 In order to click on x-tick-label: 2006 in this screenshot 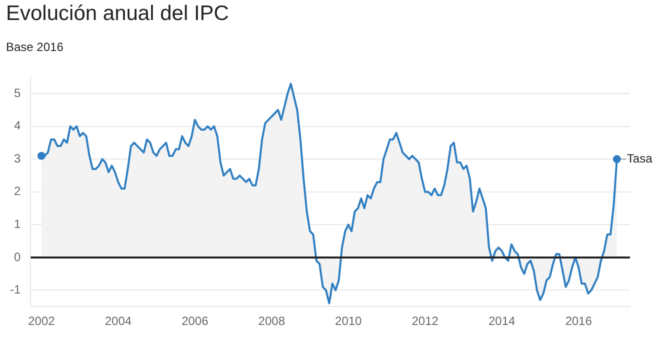, I will do `click(195, 321)`.